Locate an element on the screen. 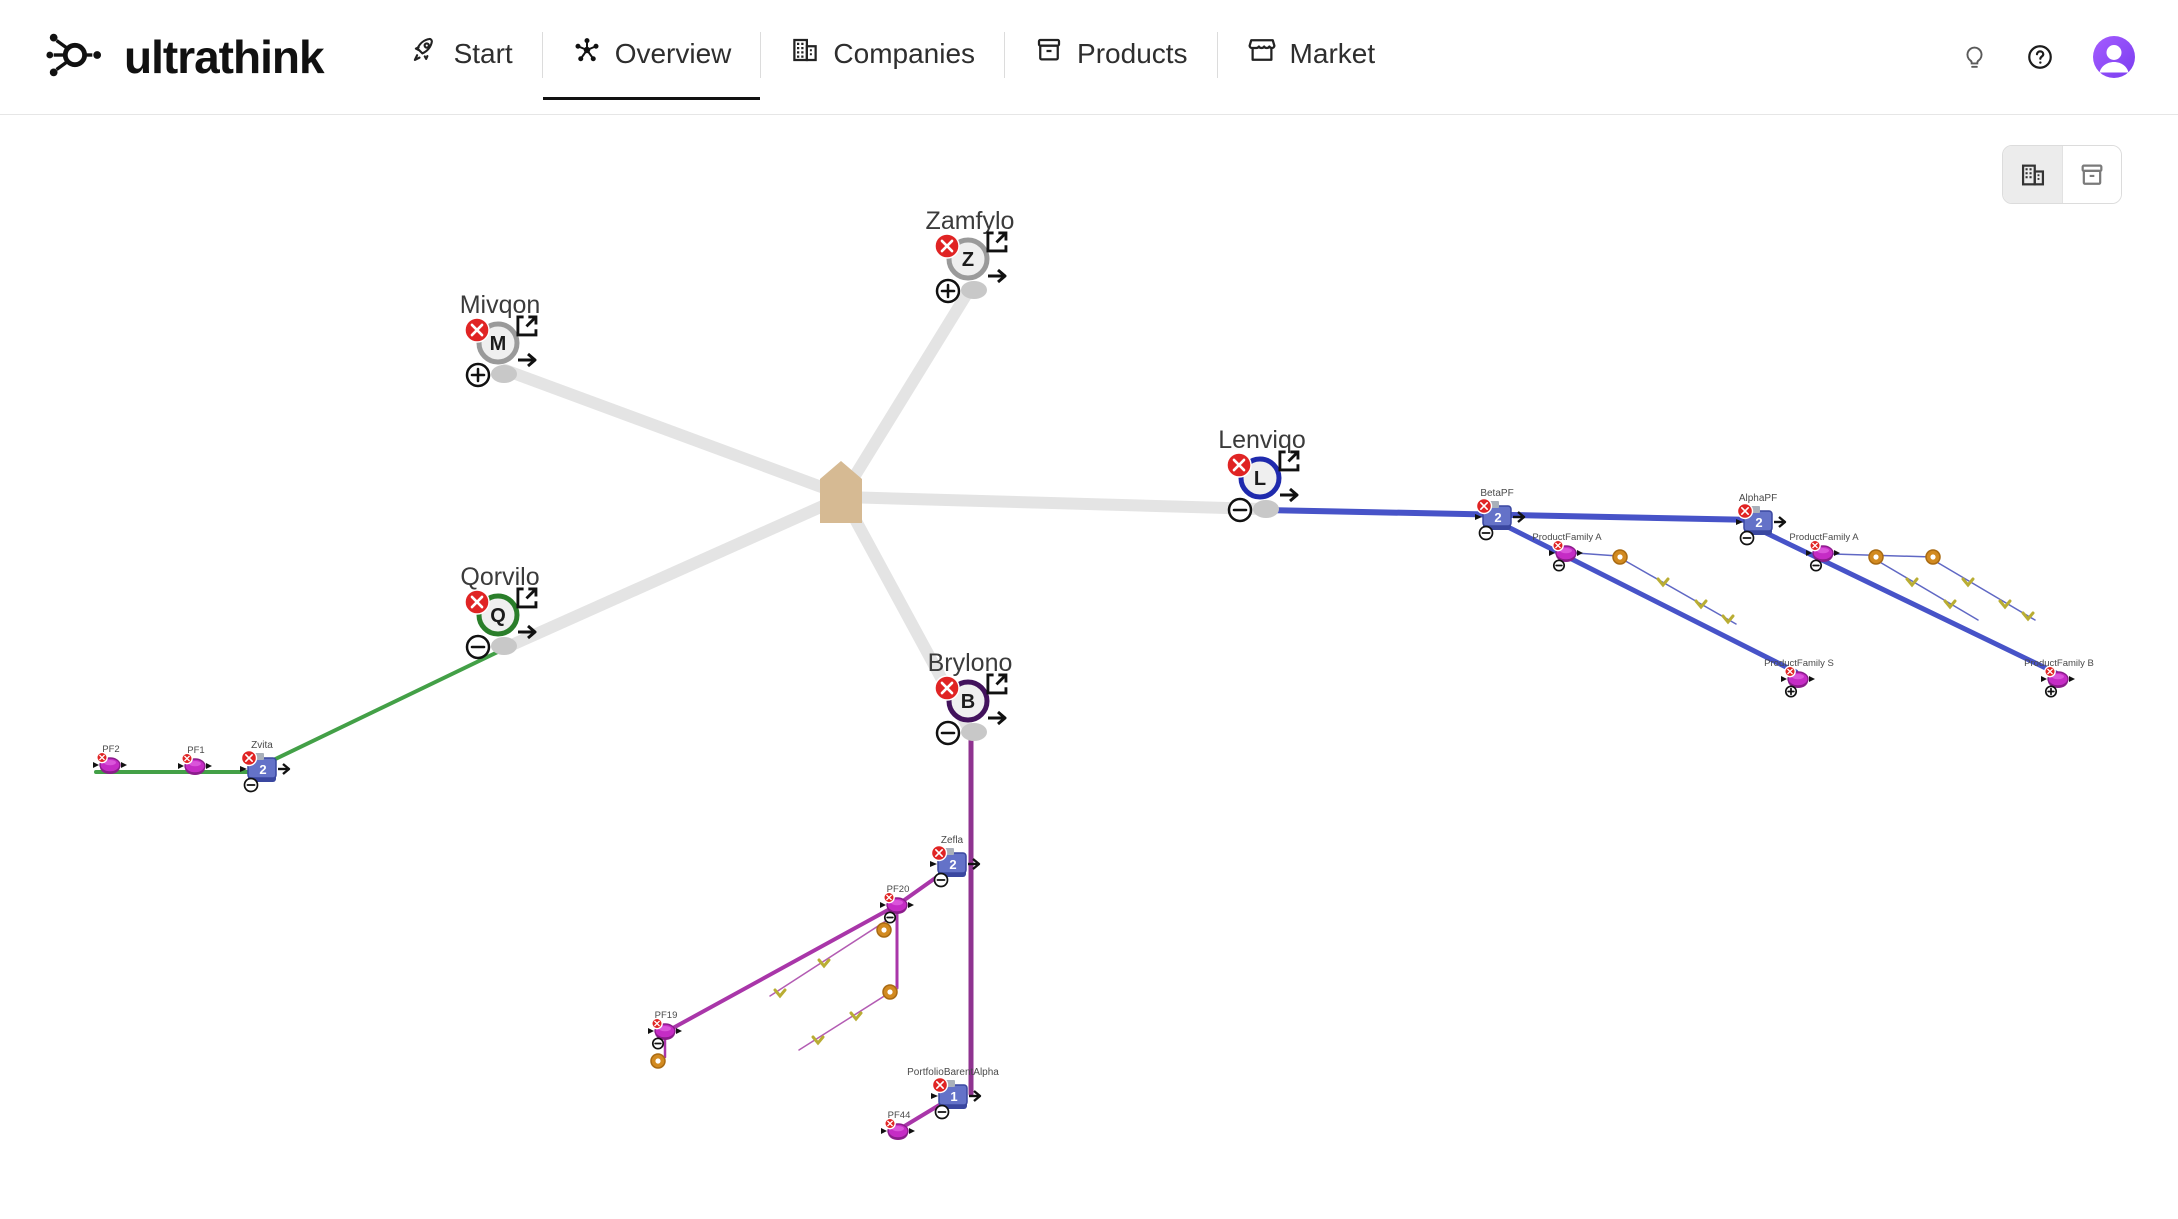 This screenshot has height=1219, width=2178. product-family-node: PF20 is located at coordinates (897, 904).